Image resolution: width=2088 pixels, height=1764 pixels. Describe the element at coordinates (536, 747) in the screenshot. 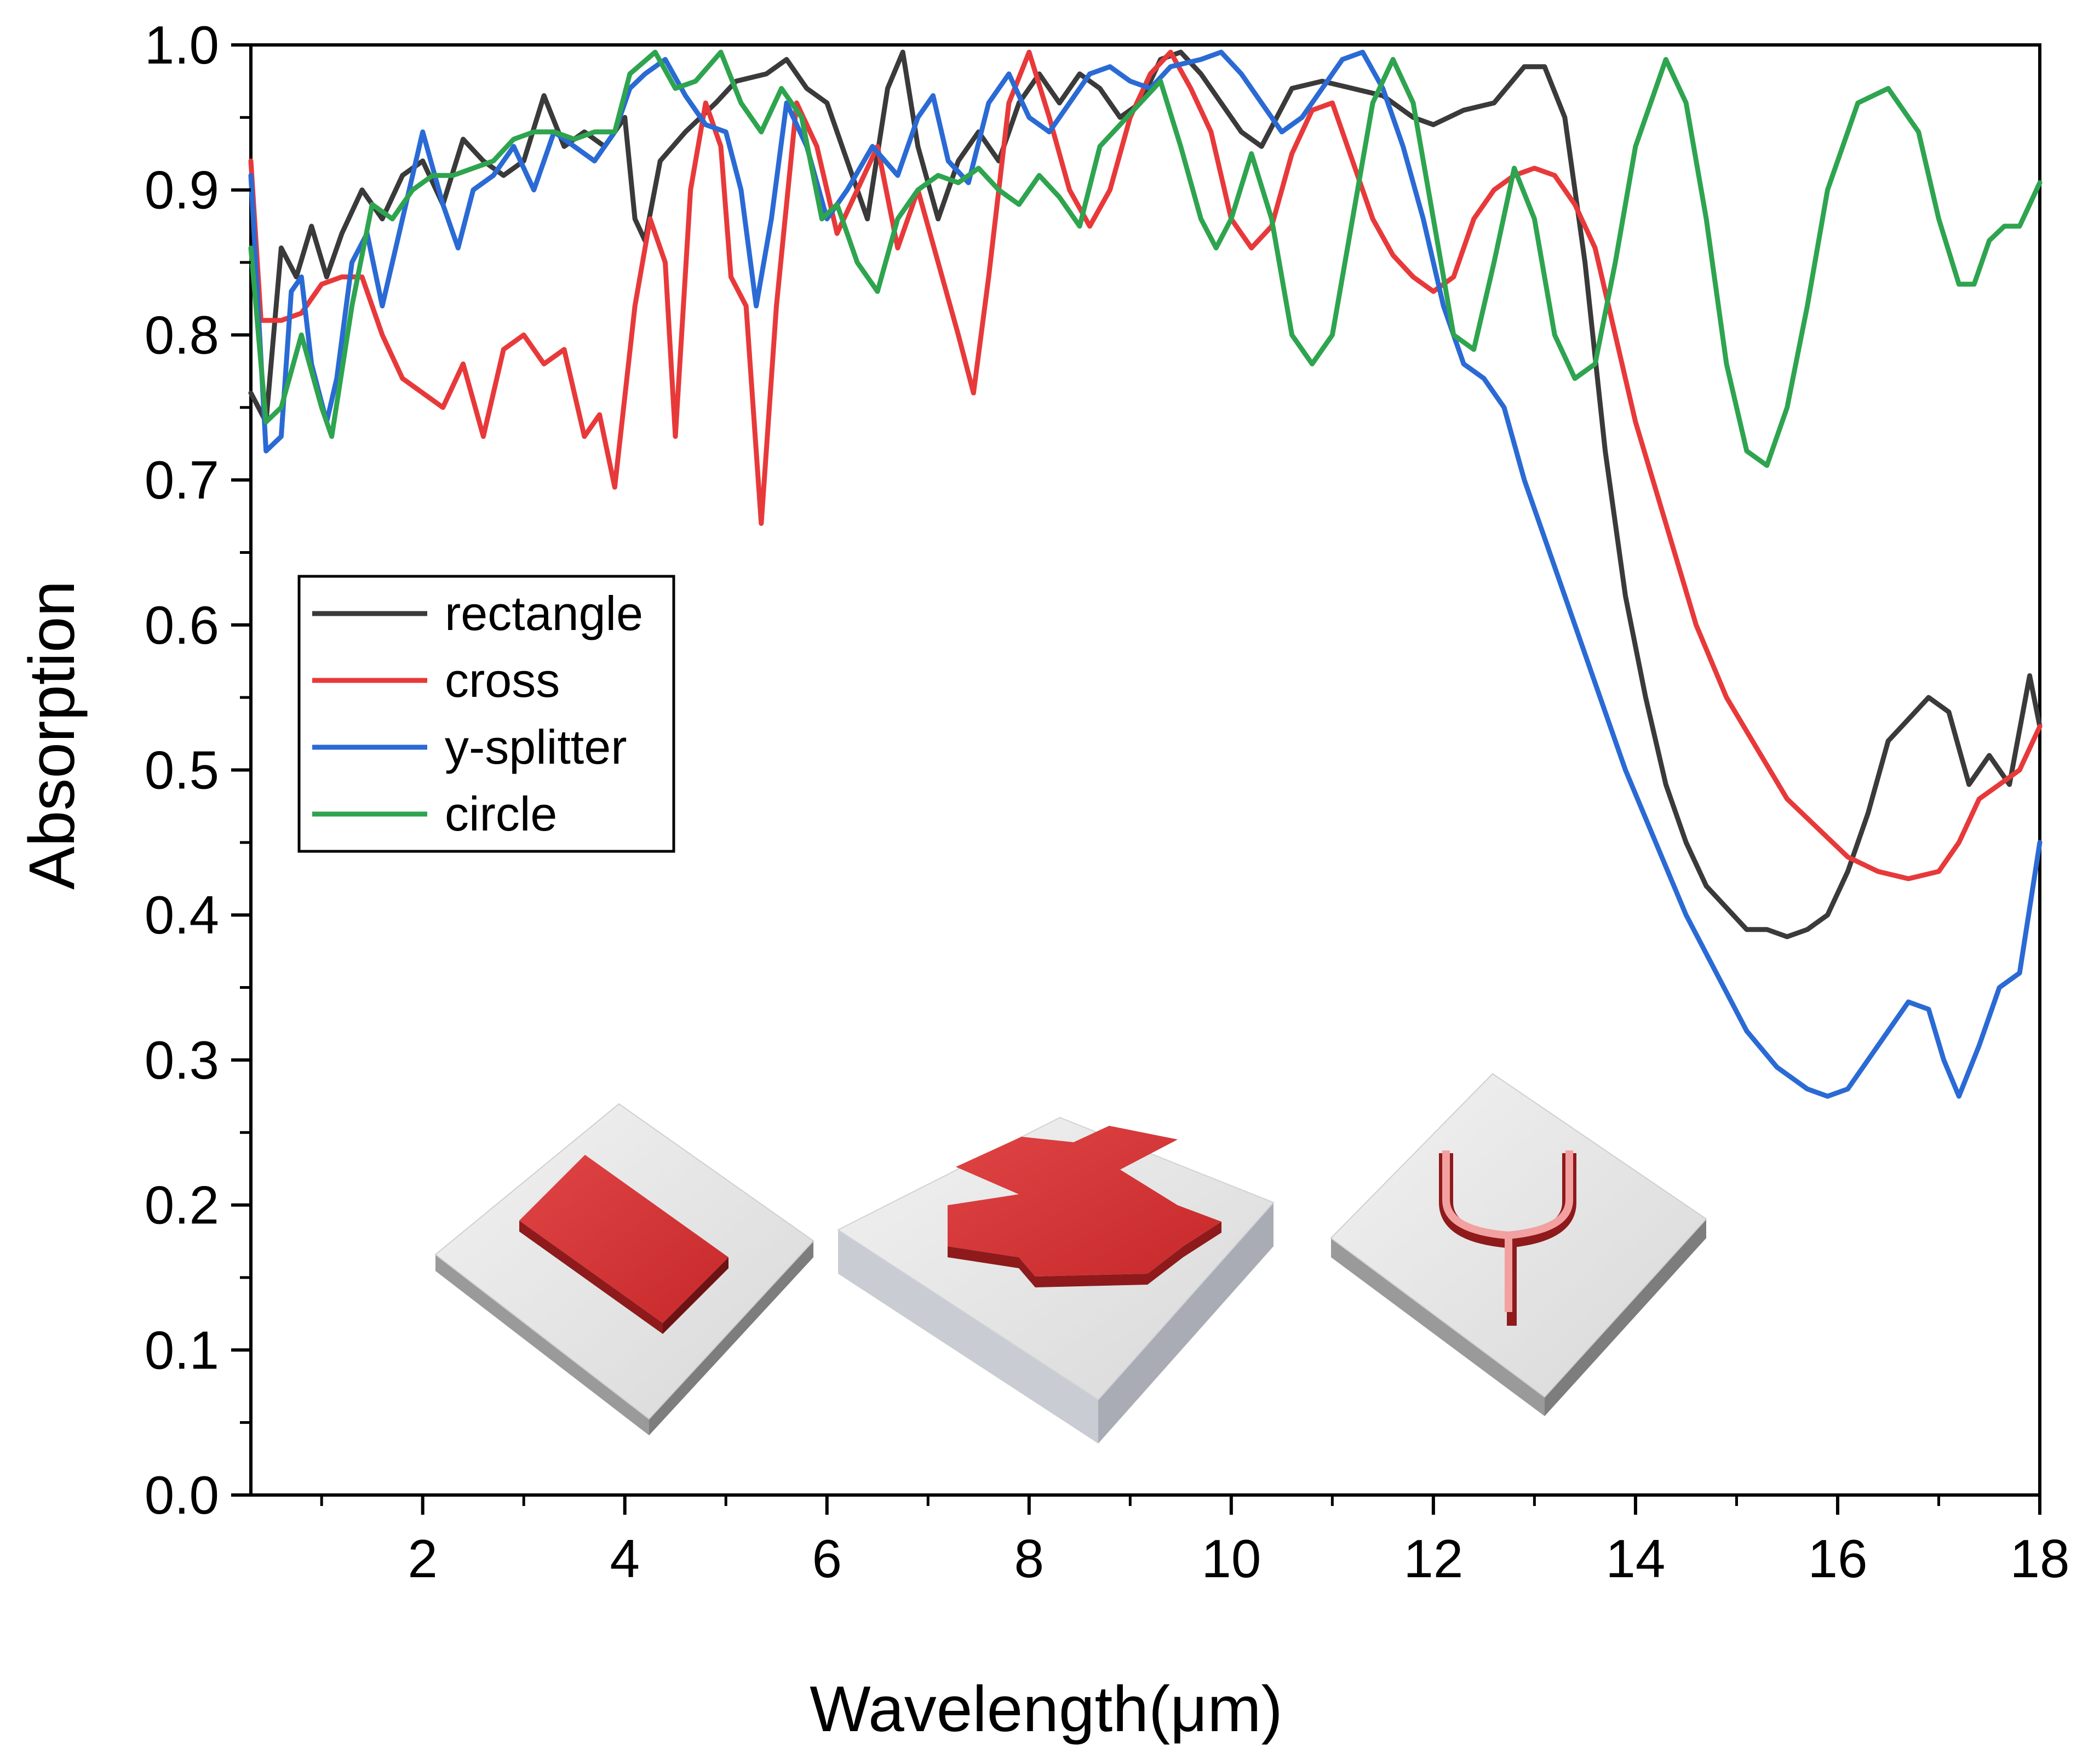

I see `legend-label-y-splitter: y-splitter` at that location.